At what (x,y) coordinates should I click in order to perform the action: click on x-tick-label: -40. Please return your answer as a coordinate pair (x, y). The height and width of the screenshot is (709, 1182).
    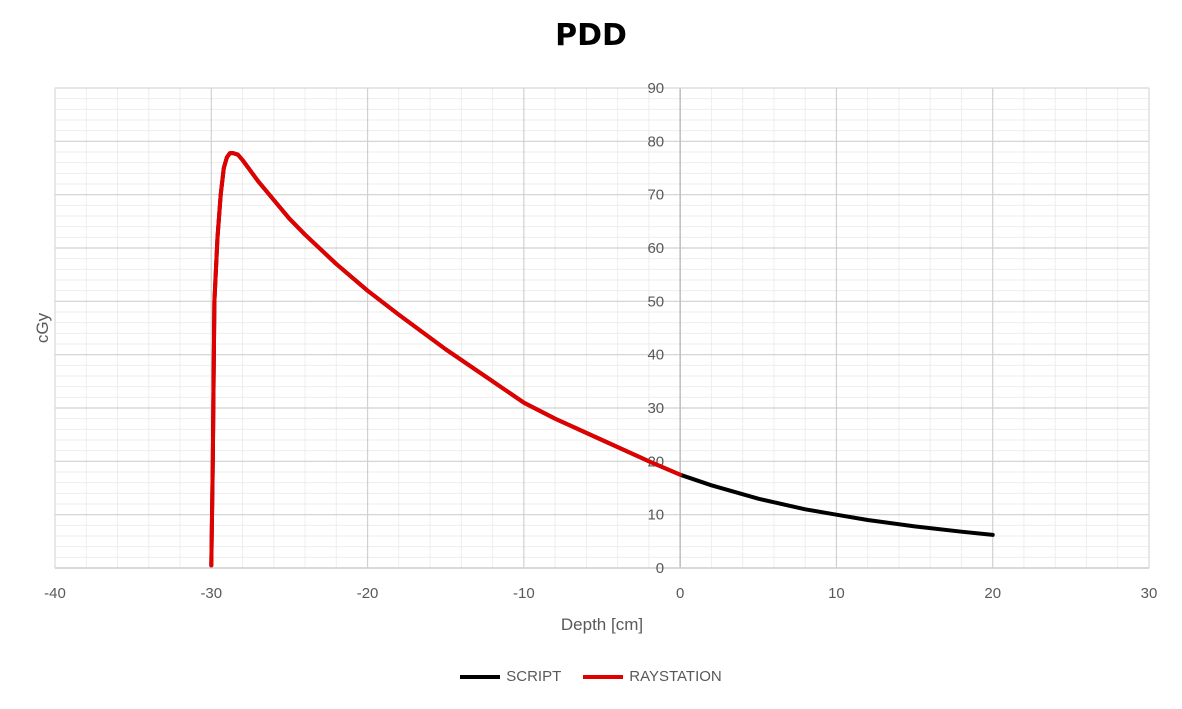
    Looking at the image, I should click on (55, 593).